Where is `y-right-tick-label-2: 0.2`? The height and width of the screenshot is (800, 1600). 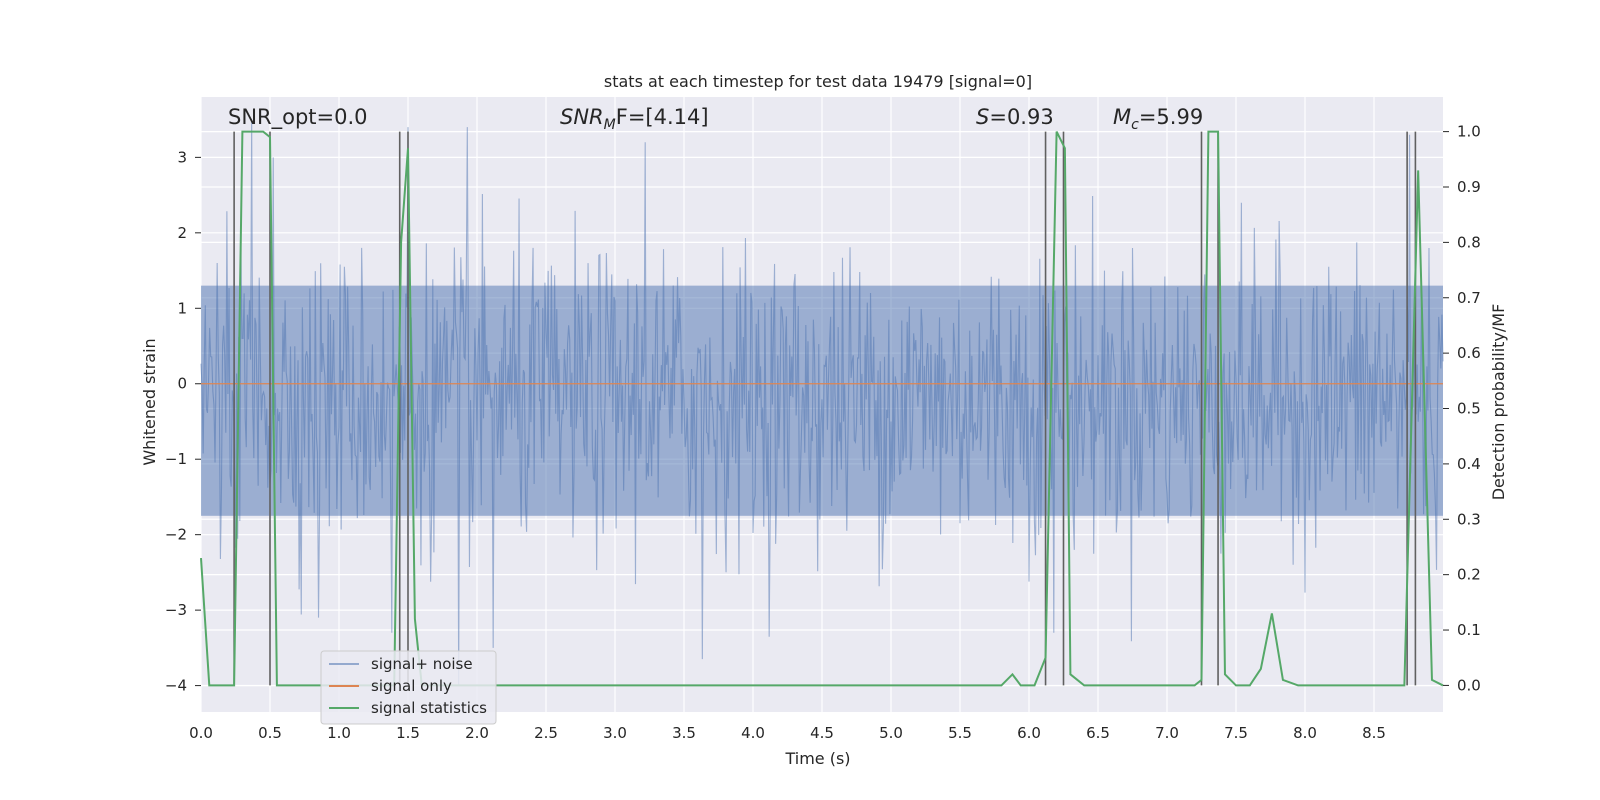
y-right-tick-label-2: 0.2 is located at coordinates (1469, 575).